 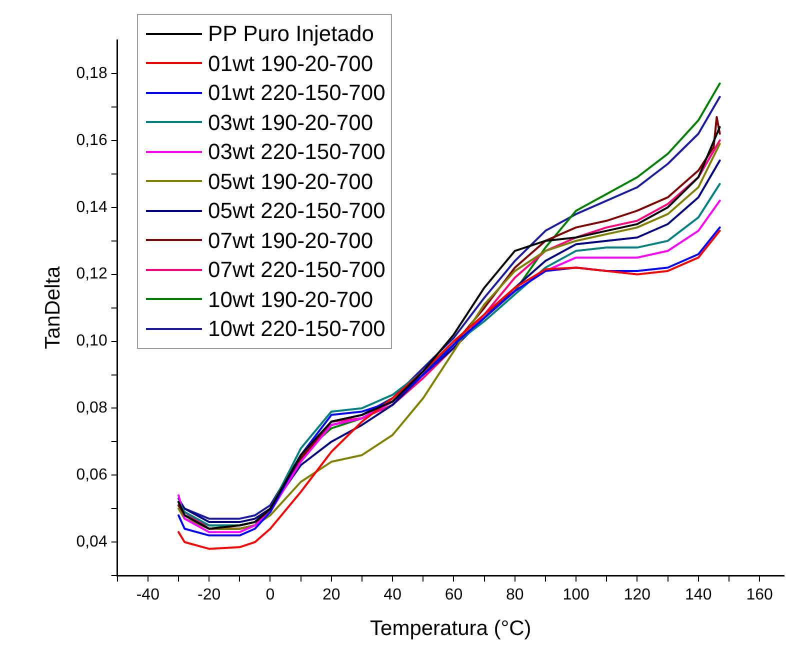 I want to click on legend-label: 07wt 220-150-700, so click(x=297, y=270).